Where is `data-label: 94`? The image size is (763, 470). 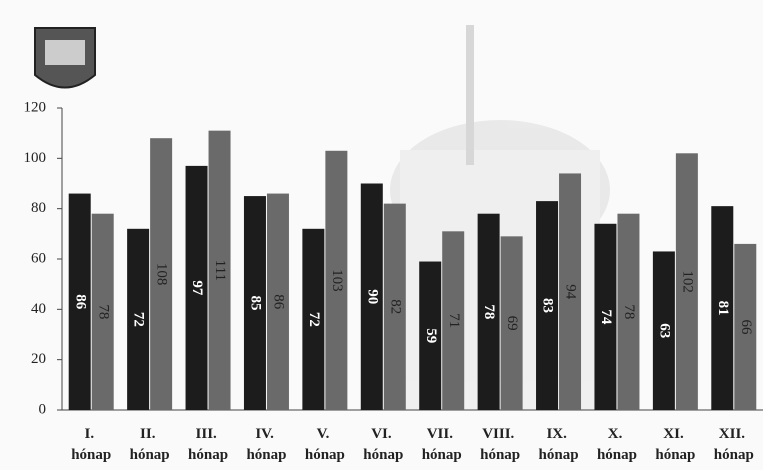 data-label: 94 is located at coordinates (571, 292).